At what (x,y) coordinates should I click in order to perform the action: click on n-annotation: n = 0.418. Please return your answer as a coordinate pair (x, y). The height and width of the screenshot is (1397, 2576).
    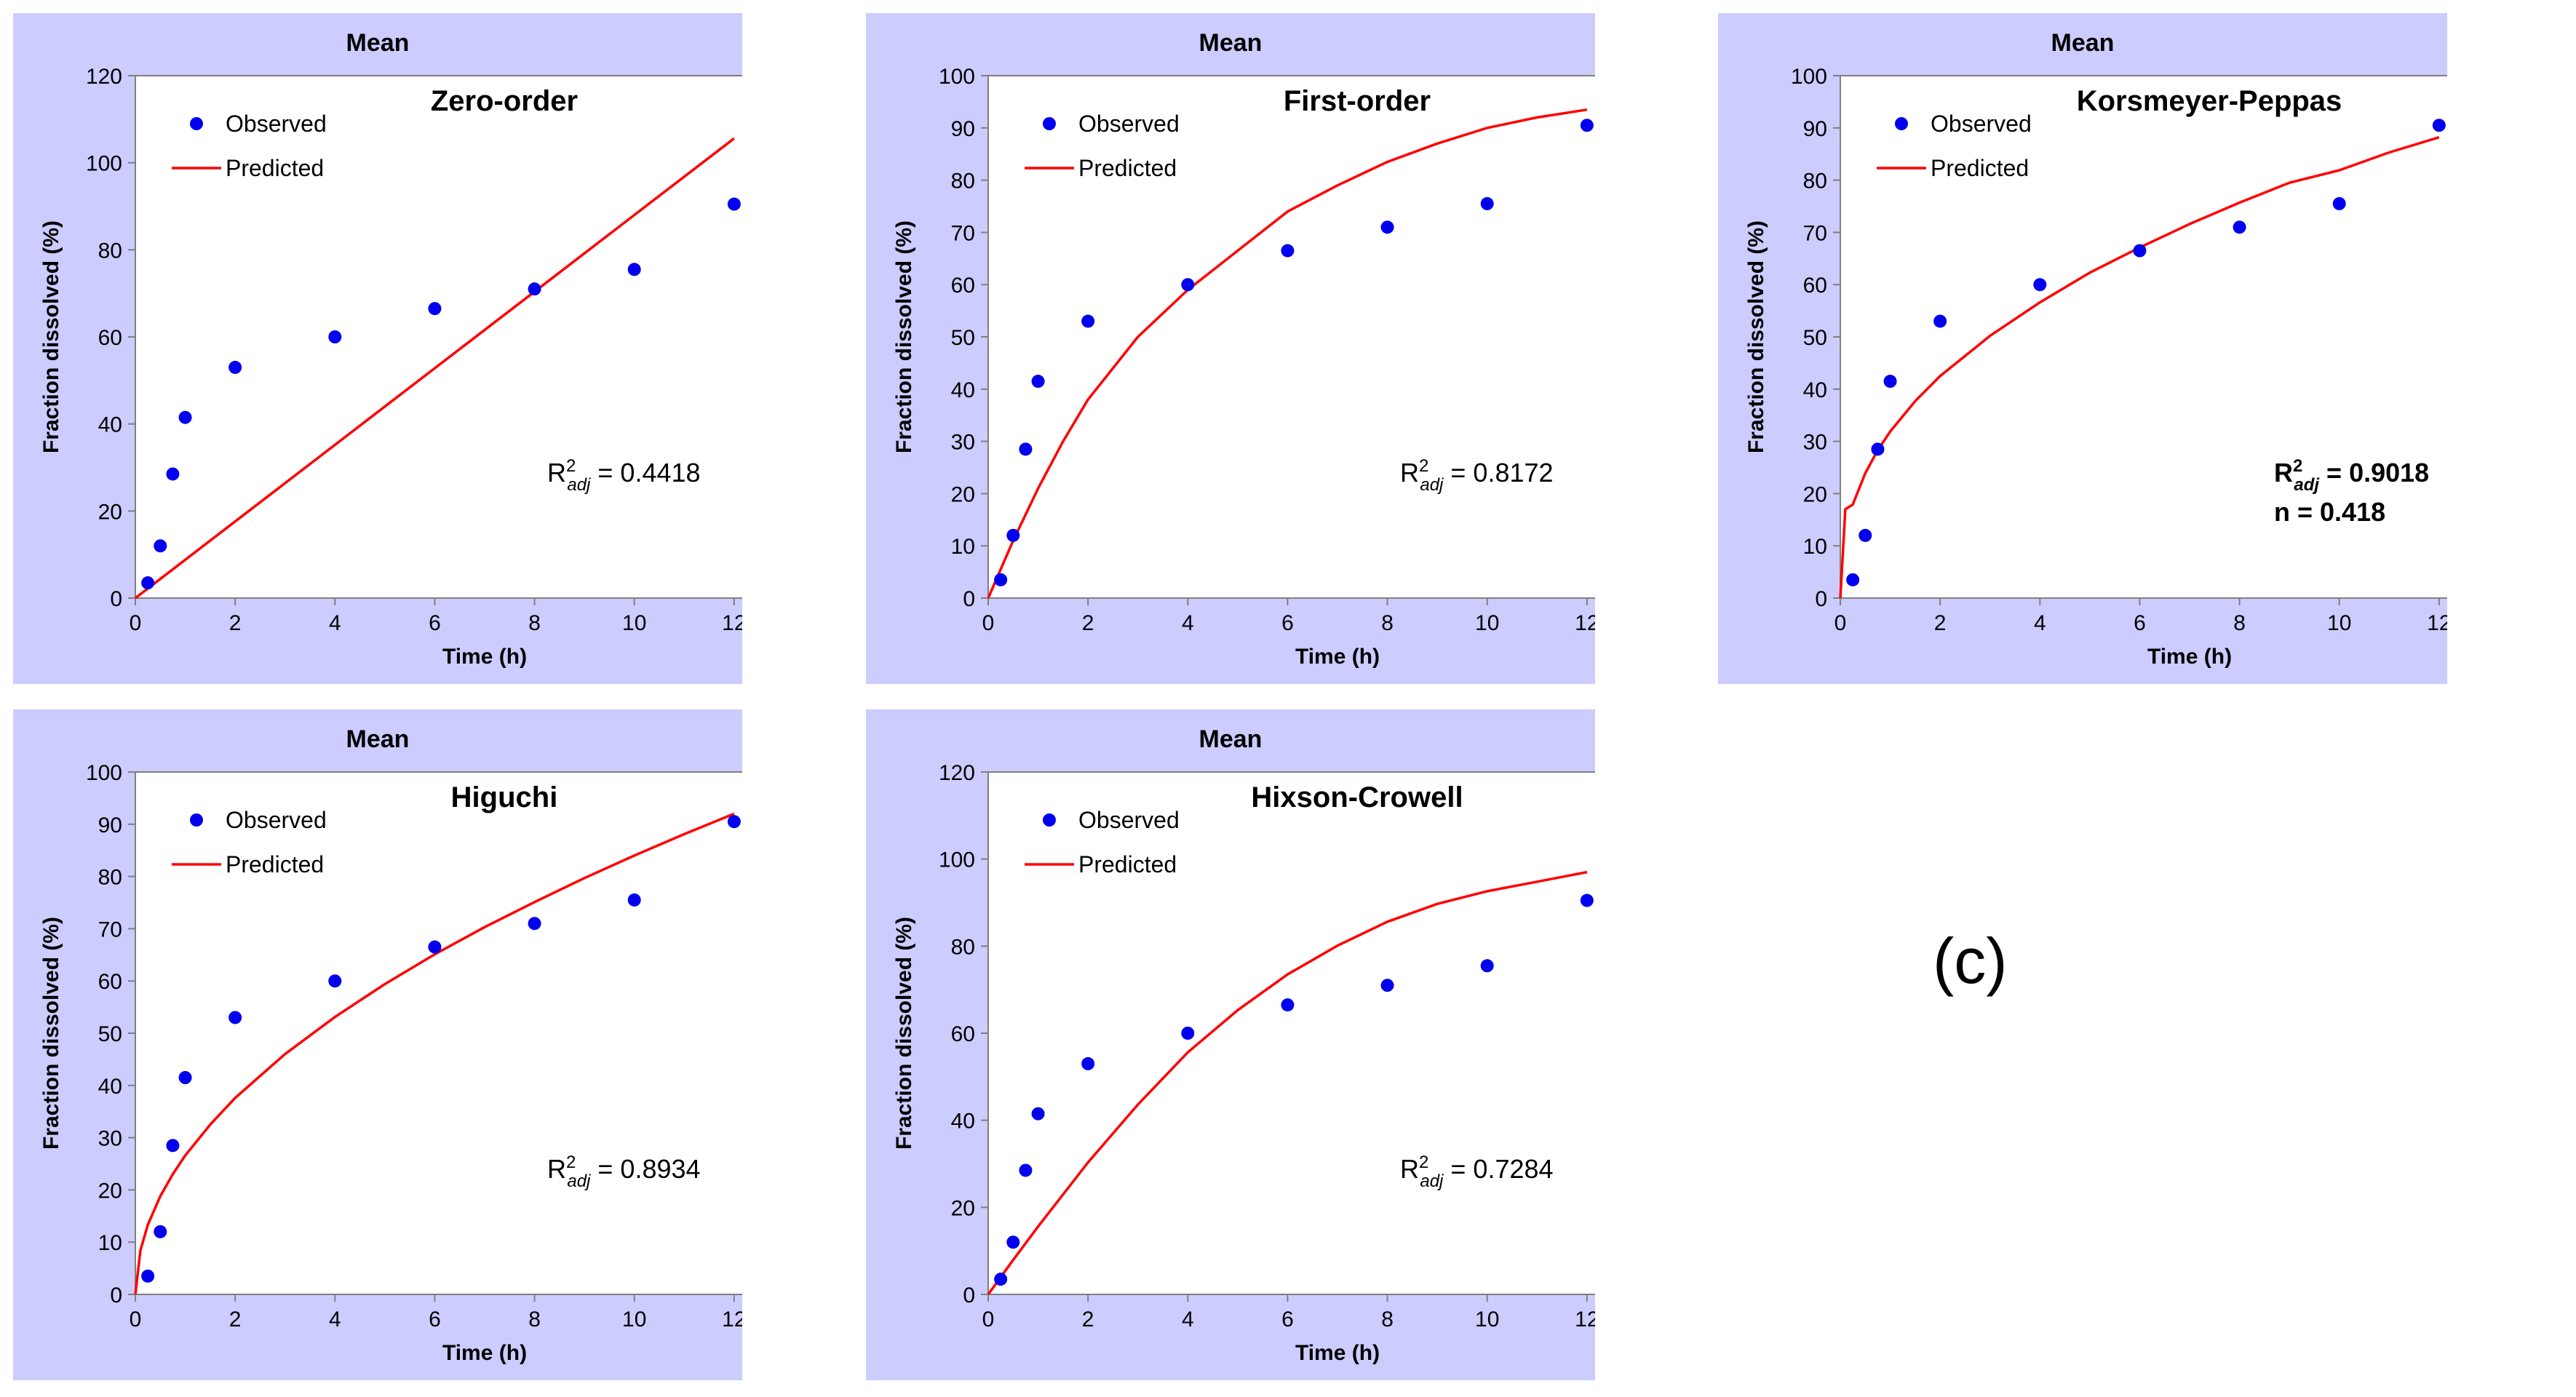
    Looking at the image, I should click on (2329, 512).